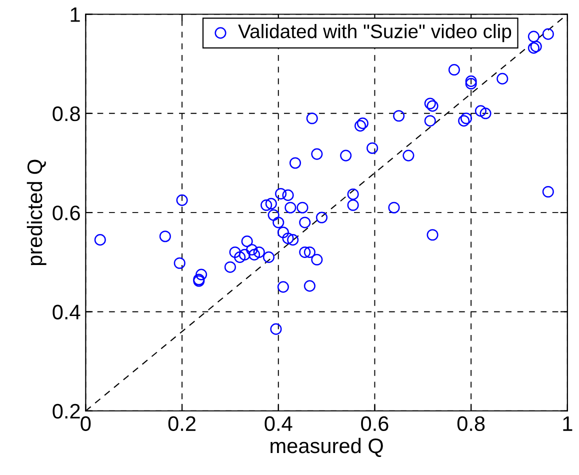 This screenshot has height=475, width=579. What do you see at coordinates (85, 424) in the screenshot?
I see `x-tick-label: 0` at bounding box center [85, 424].